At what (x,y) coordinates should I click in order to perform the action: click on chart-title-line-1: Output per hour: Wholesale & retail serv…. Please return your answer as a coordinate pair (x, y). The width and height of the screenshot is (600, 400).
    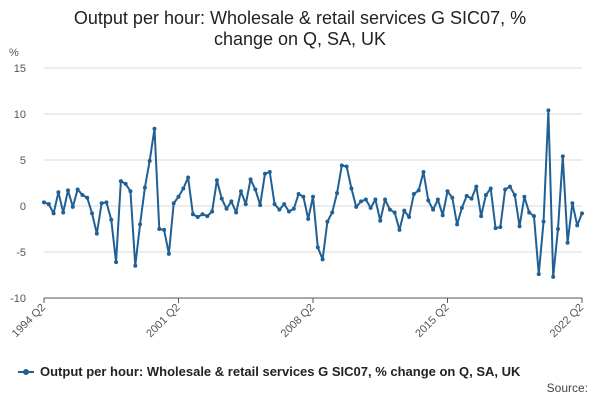
    Looking at the image, I should click on (300, 18).